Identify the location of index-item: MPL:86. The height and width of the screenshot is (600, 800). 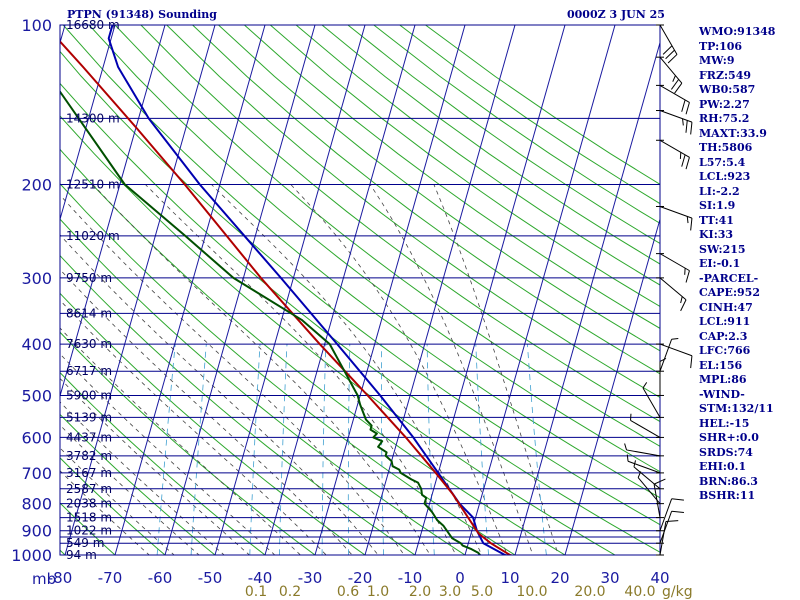
(723, 379).